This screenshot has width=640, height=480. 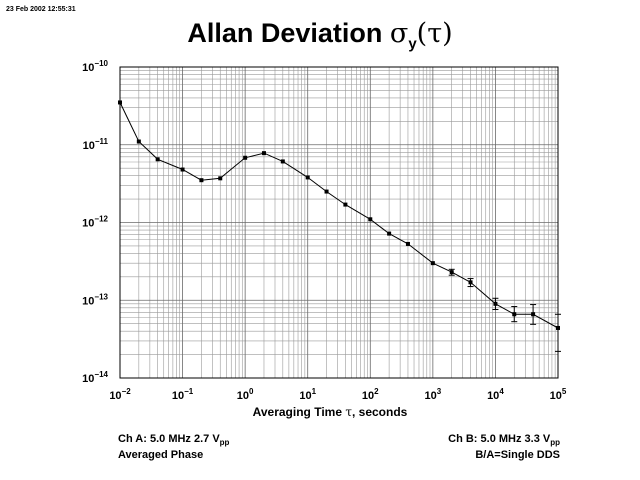 I want to click on title-sigma-symbol: σ, so click(x=399, y=33).